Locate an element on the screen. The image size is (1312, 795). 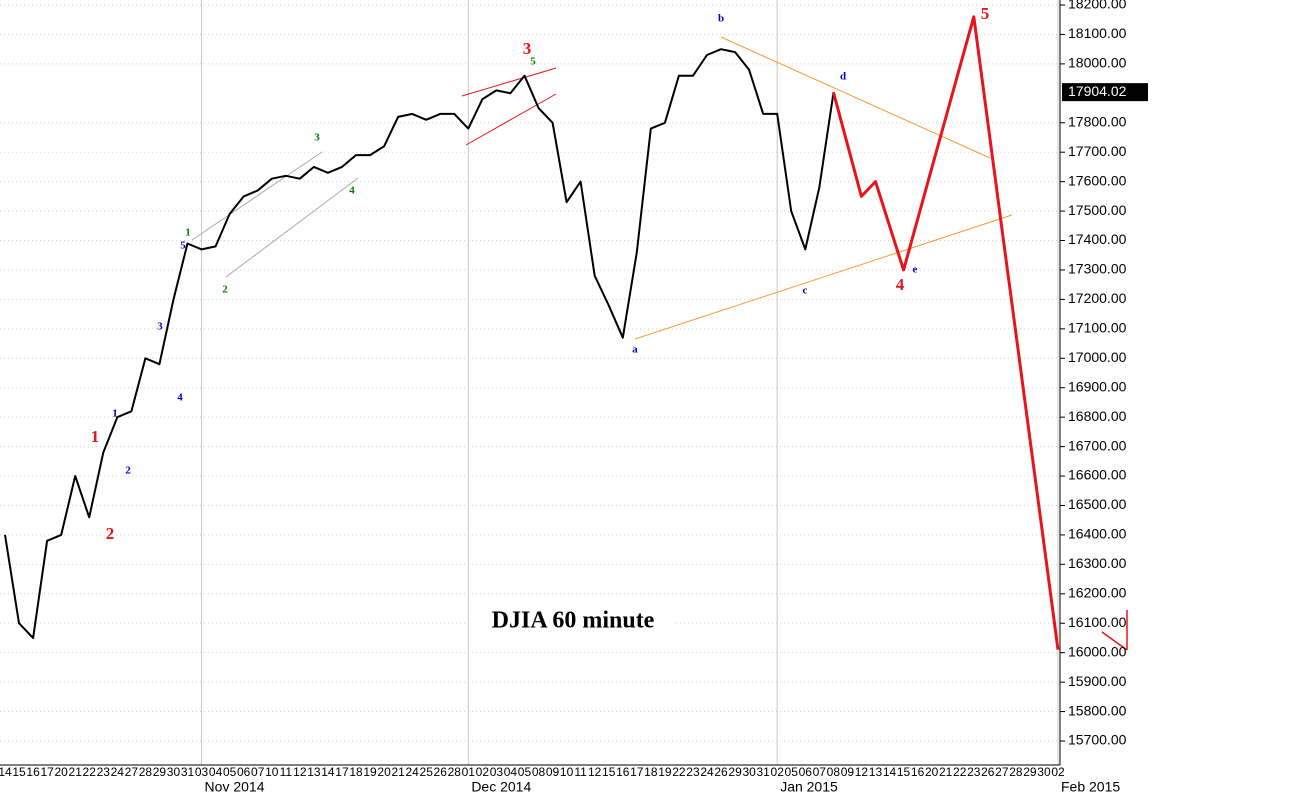
title-box is located at coordinates (573, 621).